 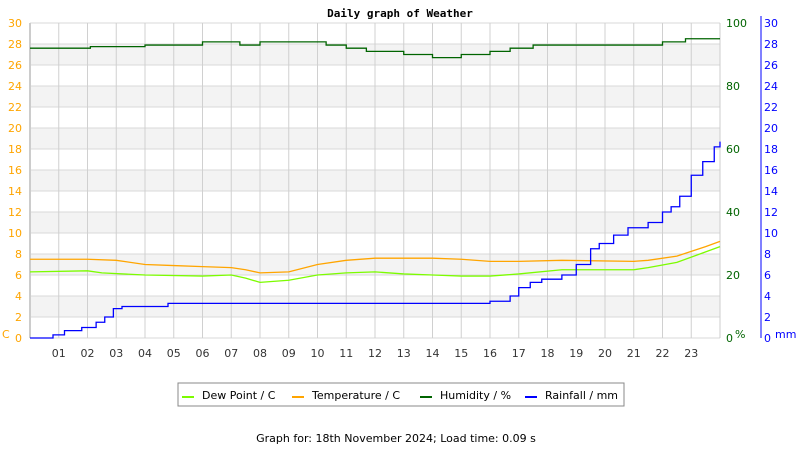 I want to click on left-tick-label: 20, so click(x=15, y=128).